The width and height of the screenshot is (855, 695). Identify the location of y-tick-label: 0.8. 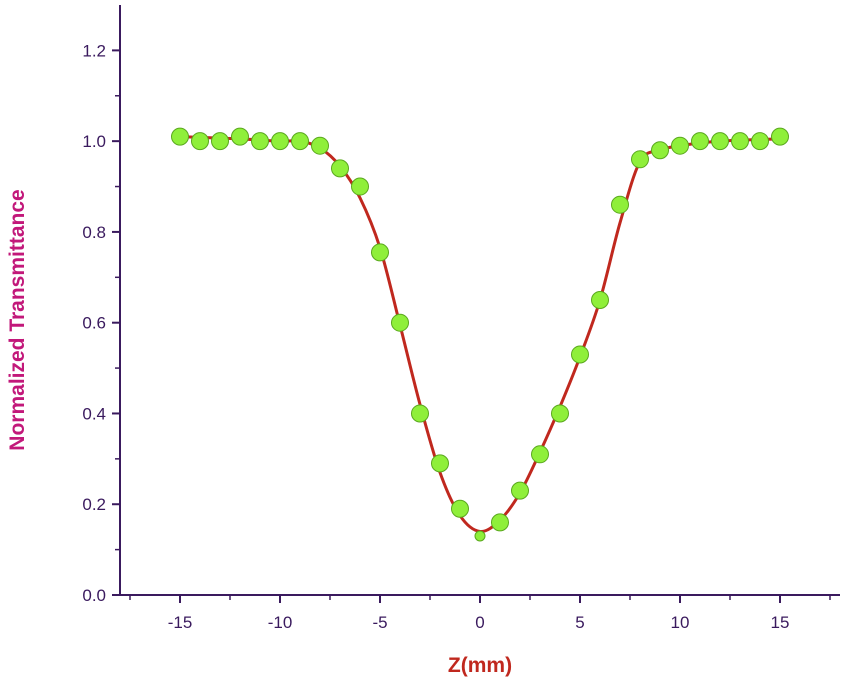
(94, 232).